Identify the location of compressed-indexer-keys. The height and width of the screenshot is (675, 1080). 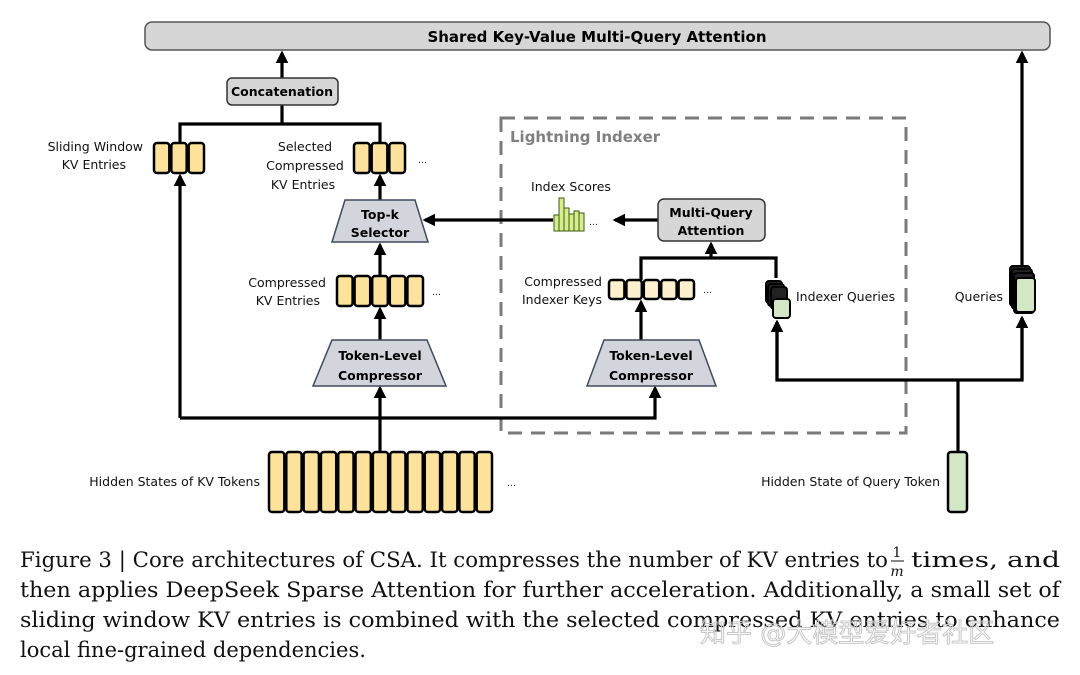
(651, 289).